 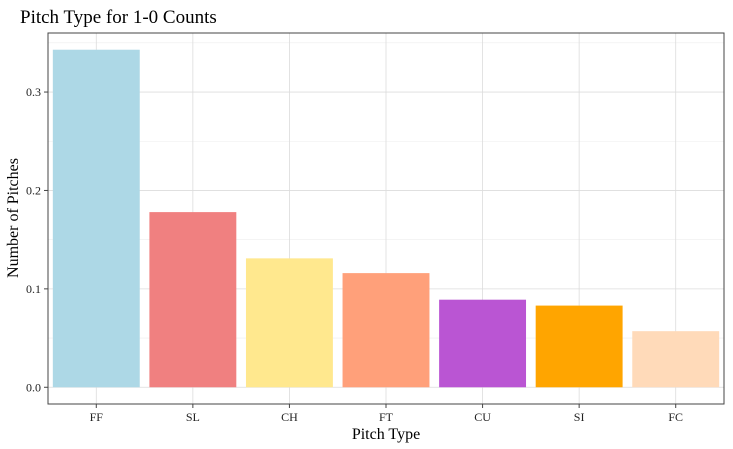 I want to click on bar-ft, so click(x=386, y=330).